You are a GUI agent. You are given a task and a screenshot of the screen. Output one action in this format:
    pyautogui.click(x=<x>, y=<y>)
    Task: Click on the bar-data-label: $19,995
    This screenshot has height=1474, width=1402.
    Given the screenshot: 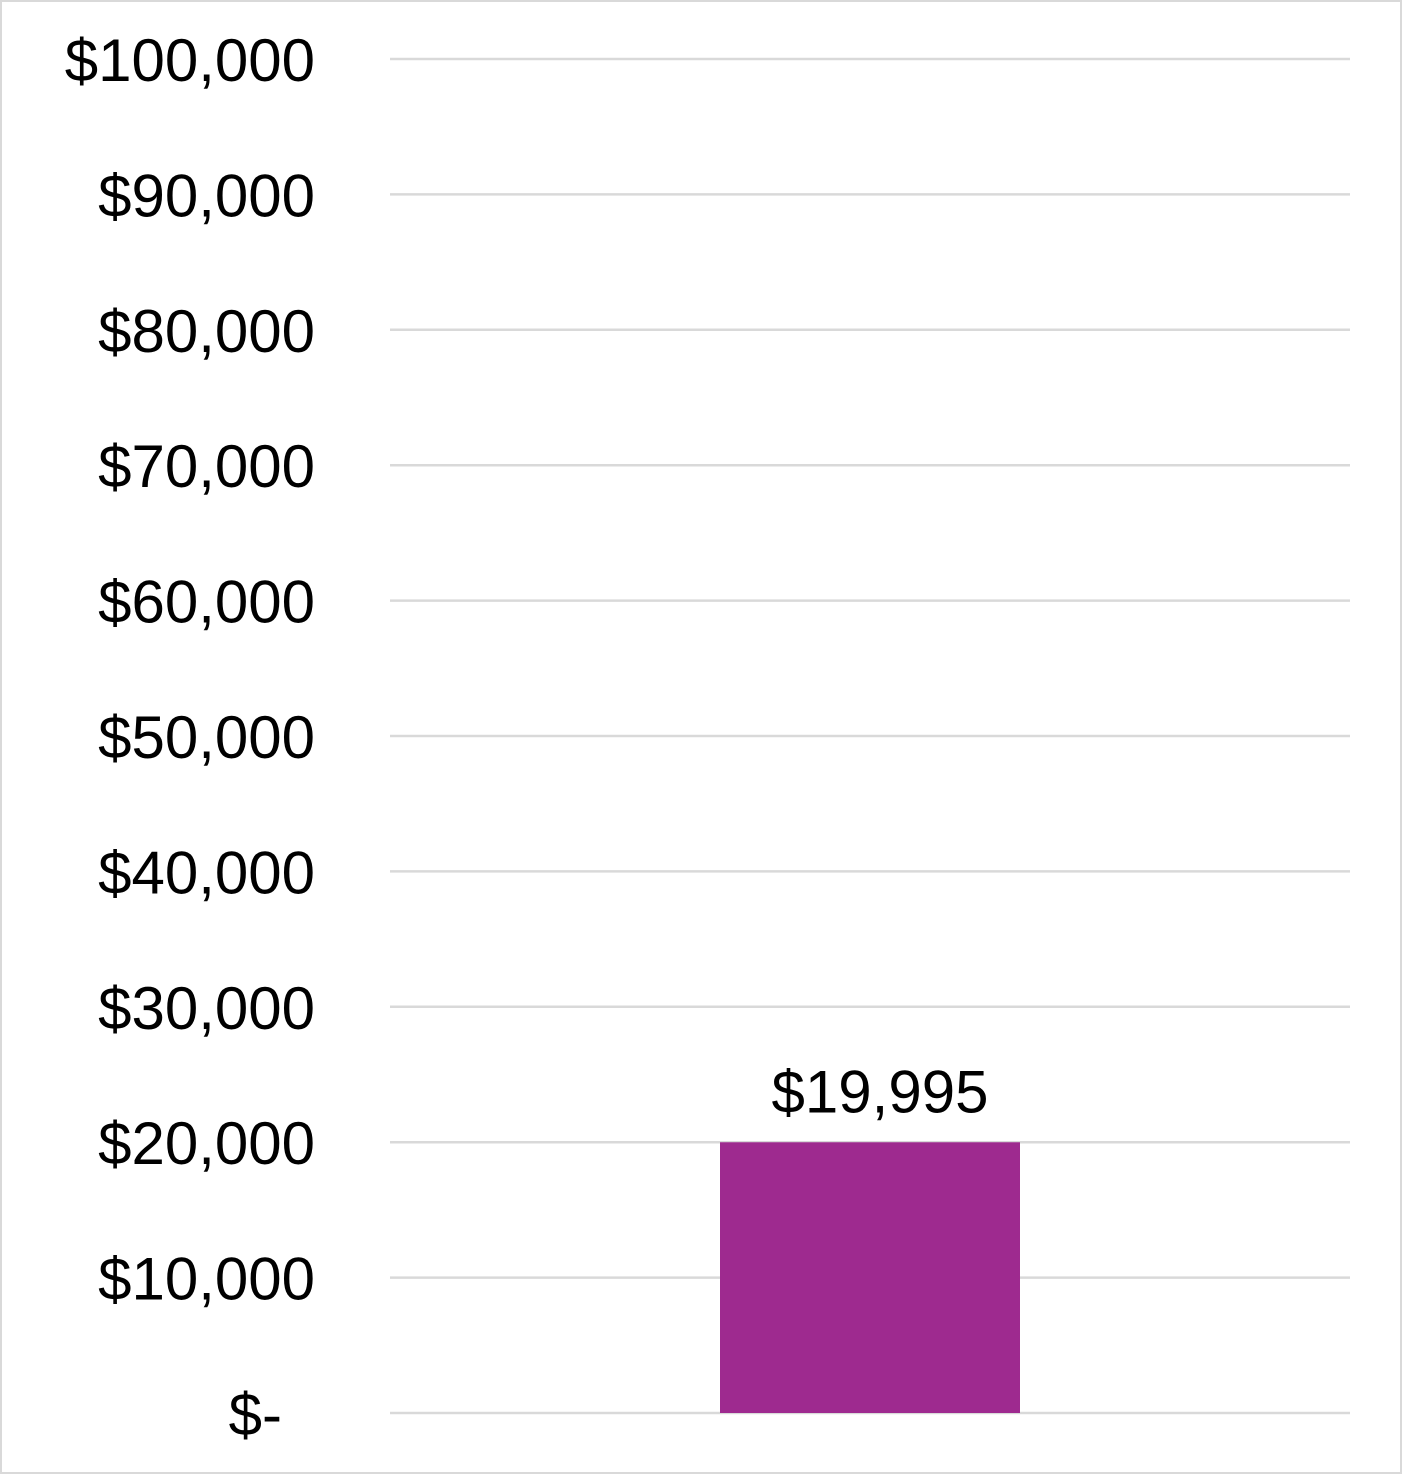 What is the action you would take?
    pyautogui.click(x=880, y=1091)
    